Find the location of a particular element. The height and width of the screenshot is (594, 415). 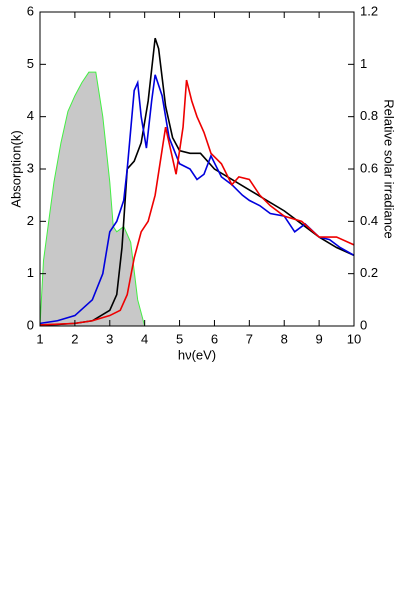

y2-tick-label: 0.6 is located at coordinates (369, 167).